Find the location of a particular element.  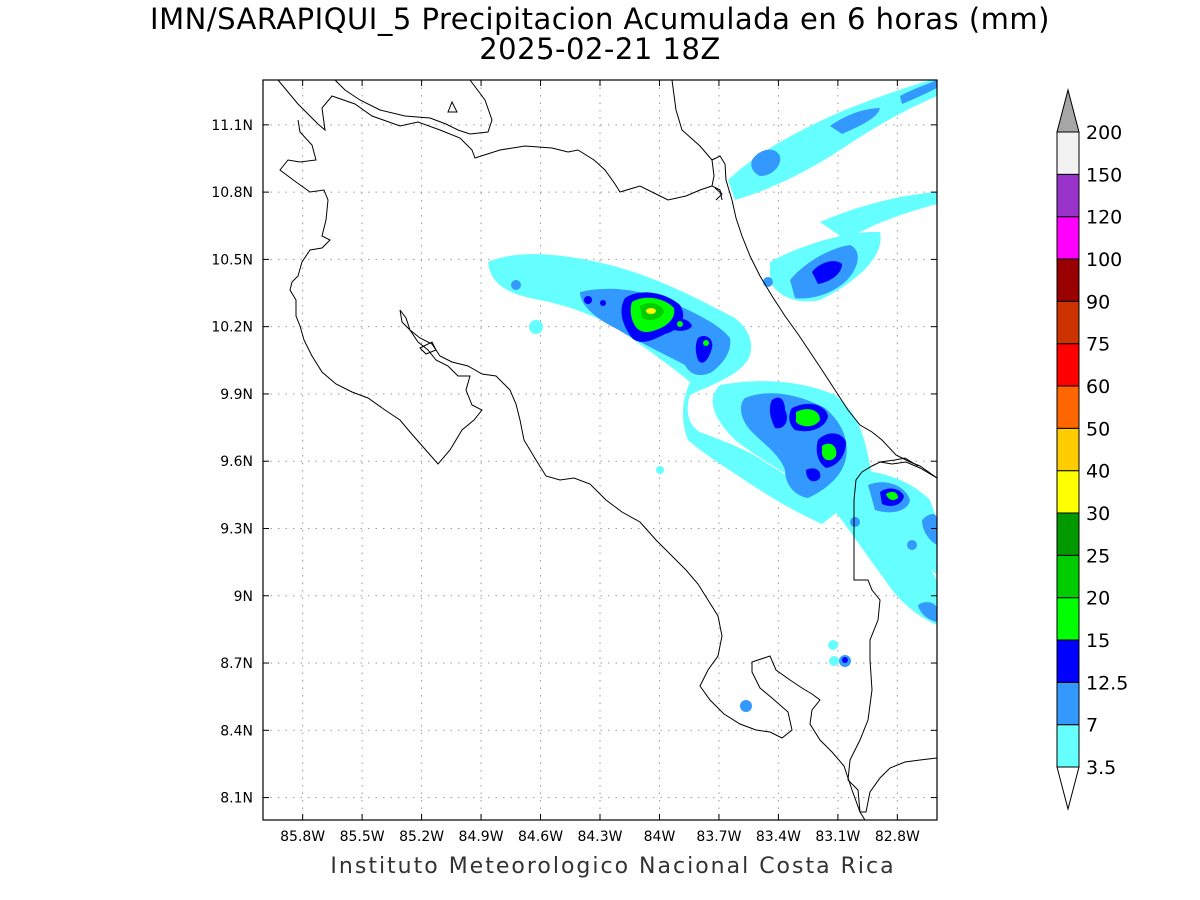

precip-mod-edge-b is located at coordinates (927, 612).